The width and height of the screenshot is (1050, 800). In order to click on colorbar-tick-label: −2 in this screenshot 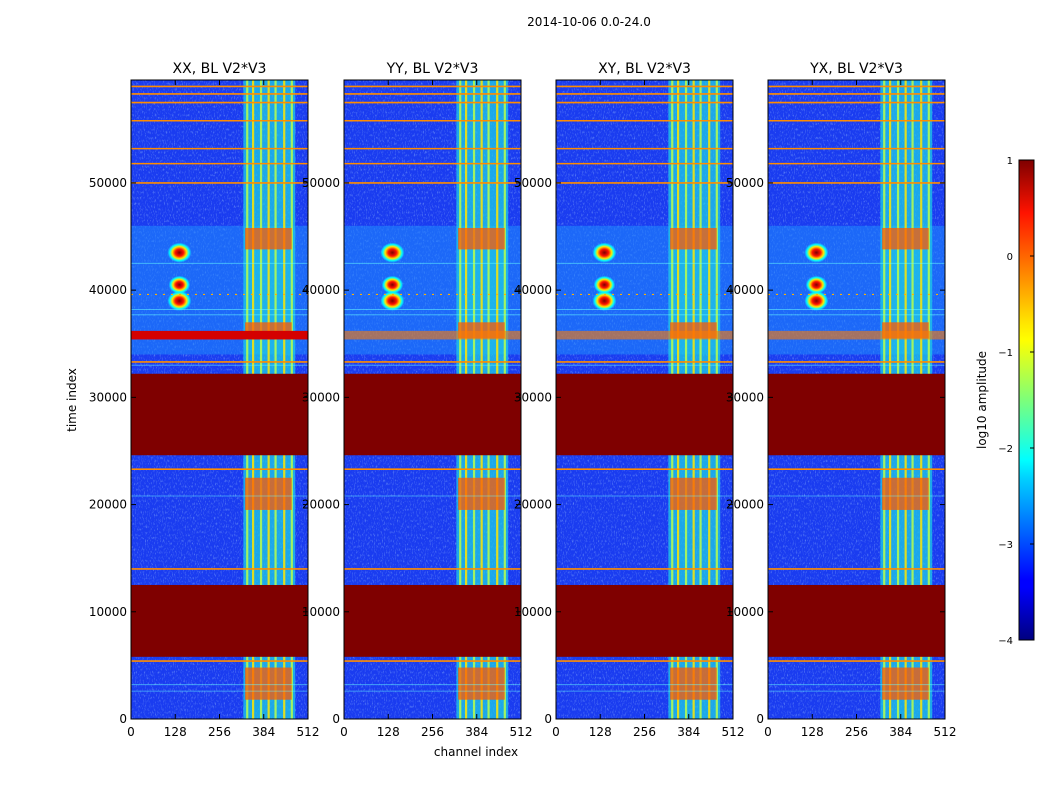, I will do `click(1005, 449)`.